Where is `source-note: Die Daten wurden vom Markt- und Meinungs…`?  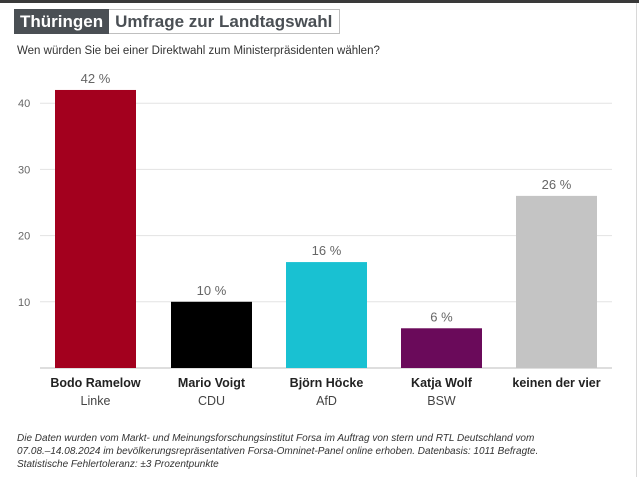 source-note: Die Daten wurden vom Markt- und Meinungs… is located at coordinates (320, 451).